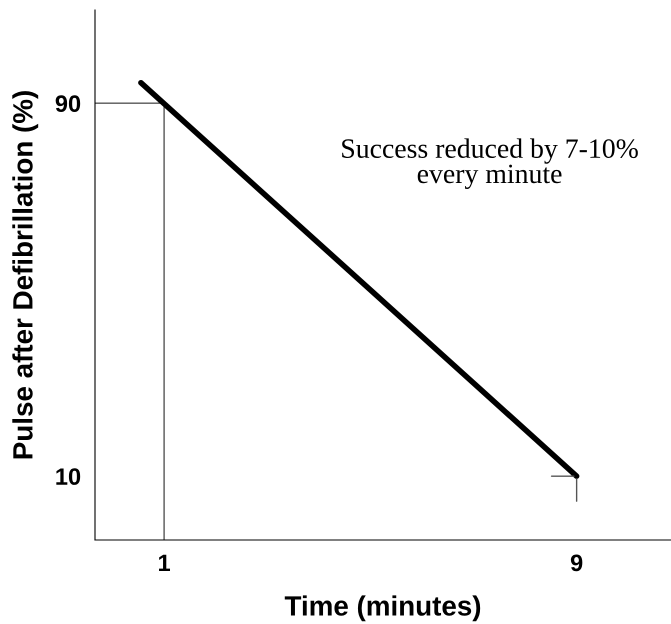 The height and width of the screenshot is (624, 671). I want to click on x-tick-label: 9, so click(576, 563).